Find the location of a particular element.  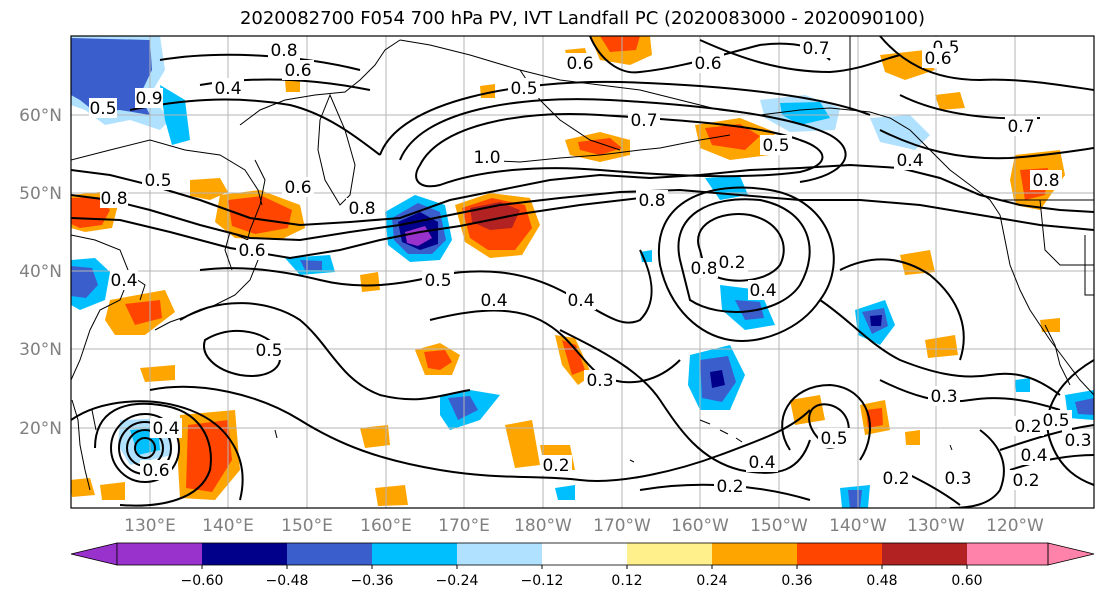

colorbar-tick-label: 0.48 is located at coordinates (881, 581).